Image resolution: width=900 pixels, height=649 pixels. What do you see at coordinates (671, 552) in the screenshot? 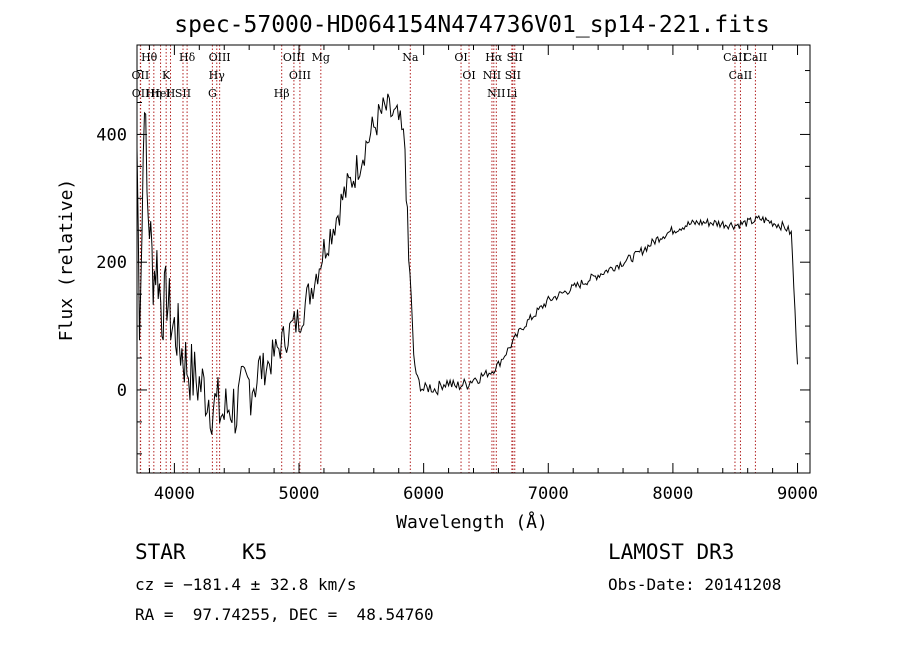
I see `survey-name: LAMOST DR3` at bounding box center [671, 552].